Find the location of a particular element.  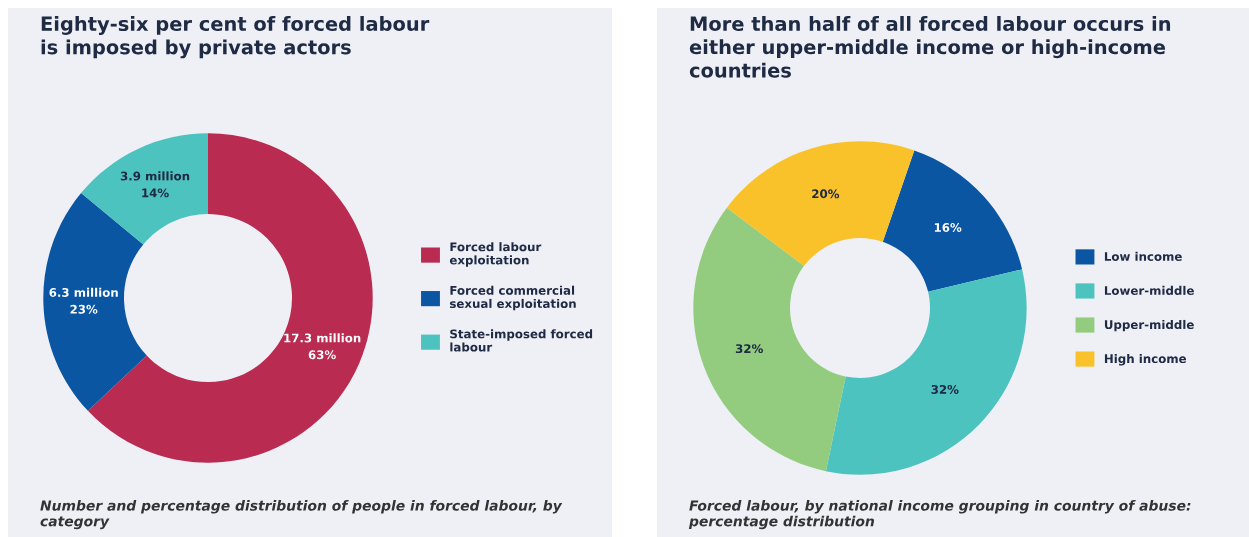

data-label: 17.3 million 63% is located at coordinates (322, 346).